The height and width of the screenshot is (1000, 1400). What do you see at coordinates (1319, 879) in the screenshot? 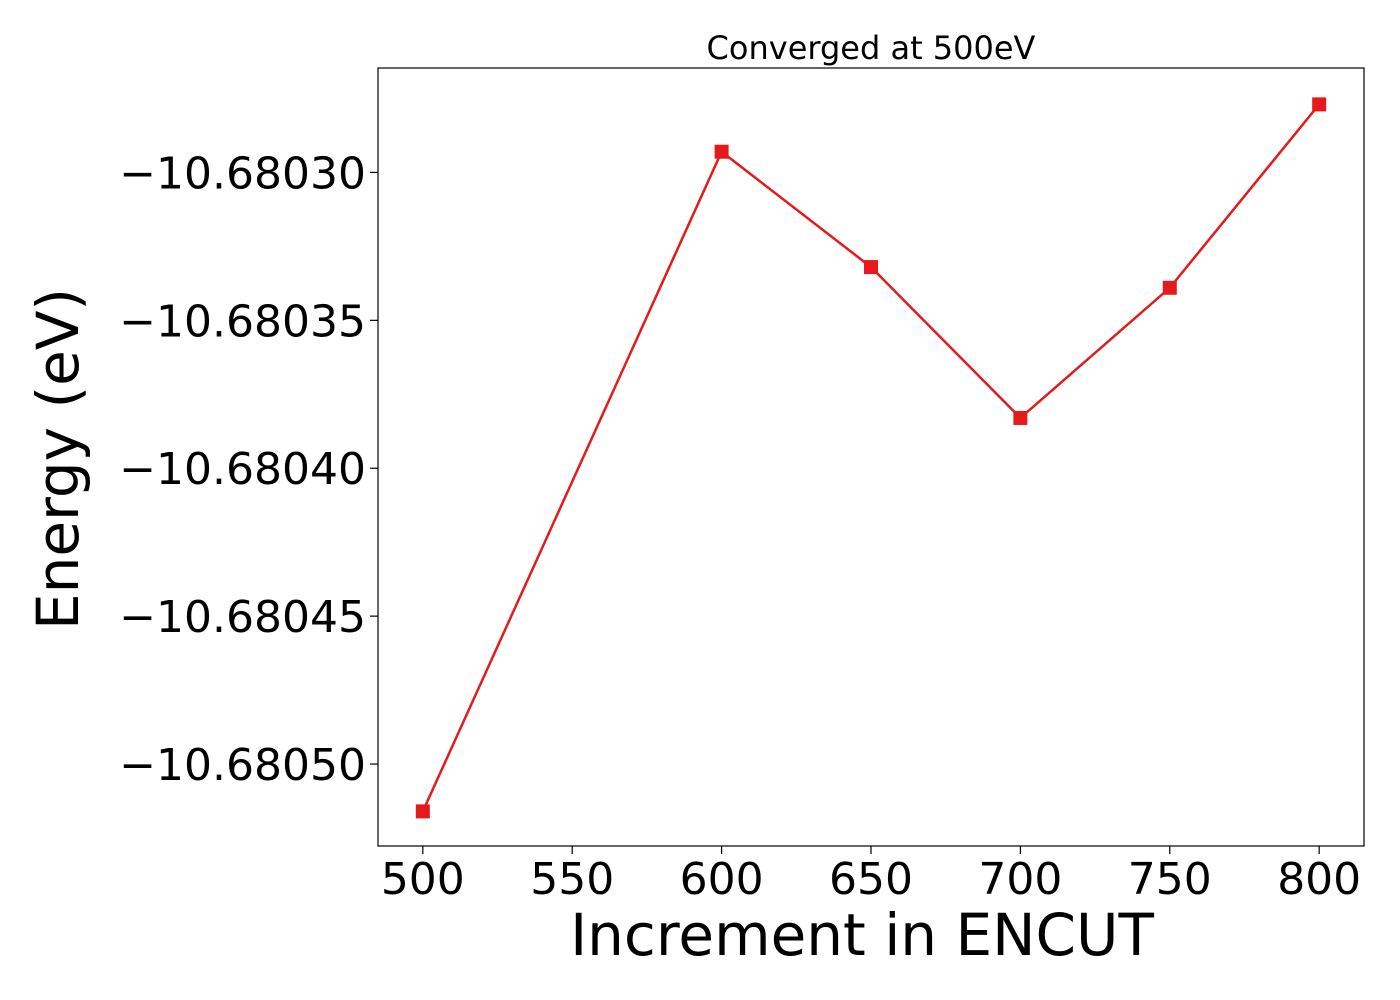
I see `x-tick-label: 800` at bounding box center [1319, 879].